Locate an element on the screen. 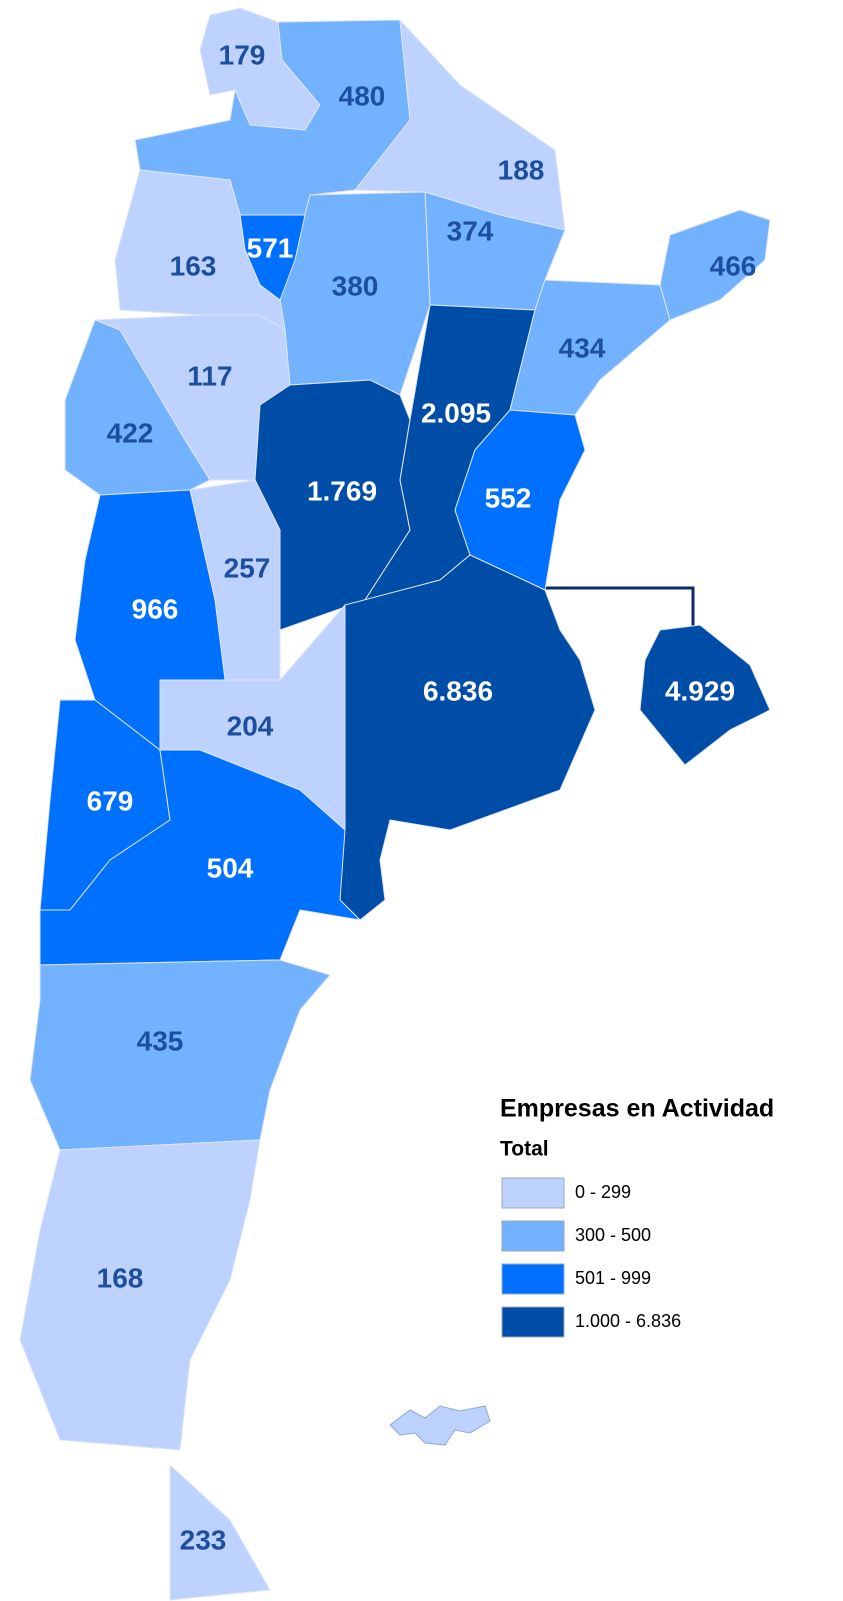  inset-connector is located at coordinates (617, 606).